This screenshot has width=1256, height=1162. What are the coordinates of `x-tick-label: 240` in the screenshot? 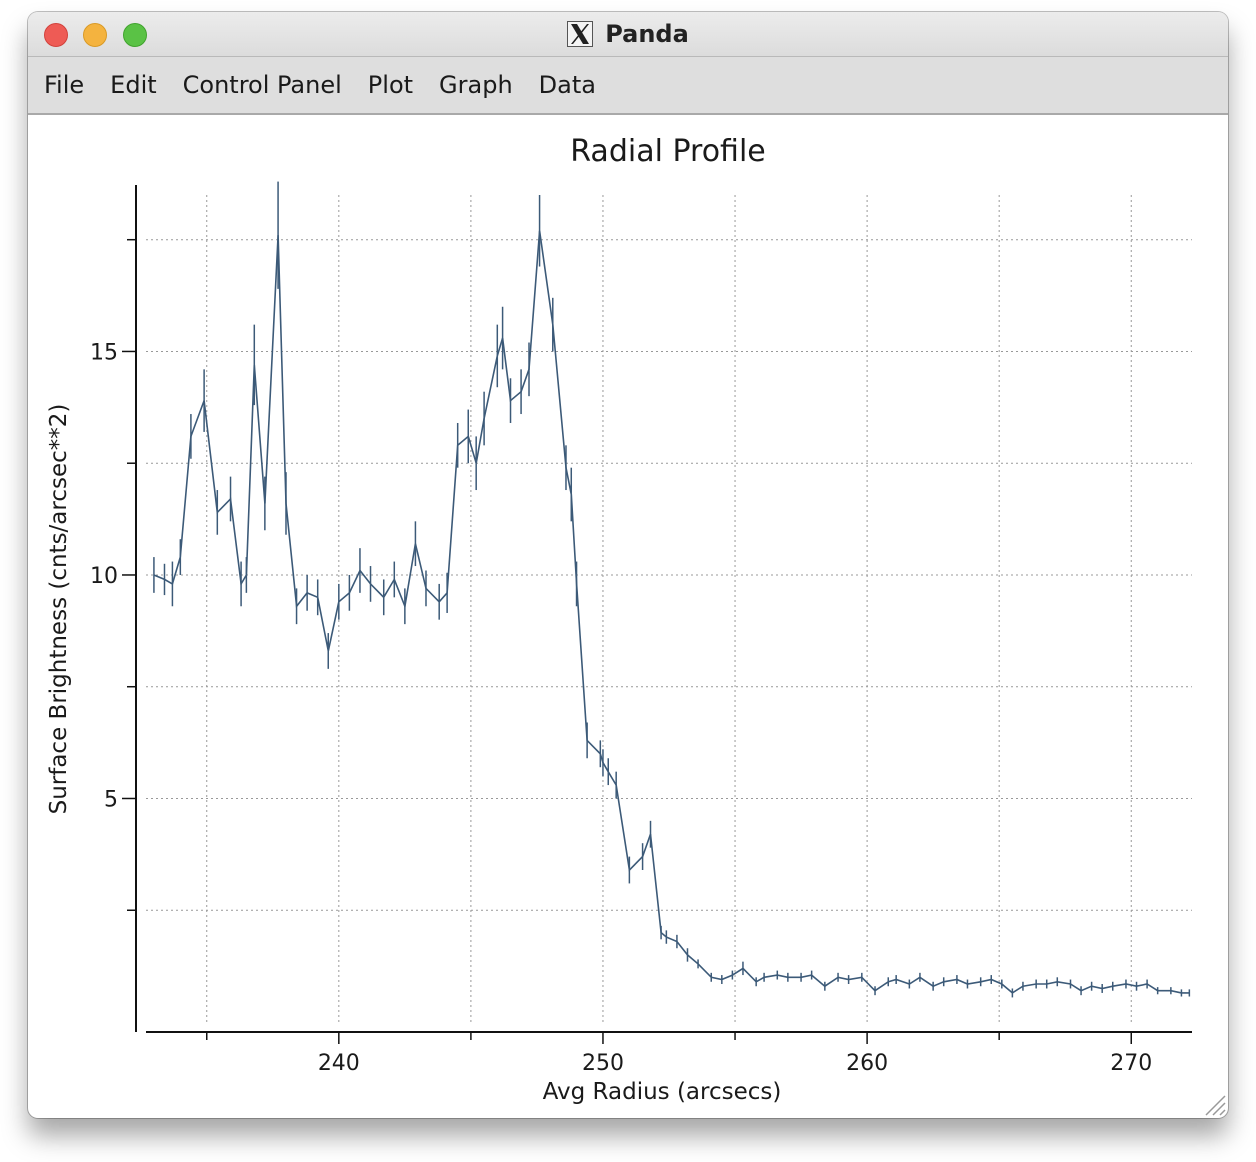 It's located at (339, 1063).